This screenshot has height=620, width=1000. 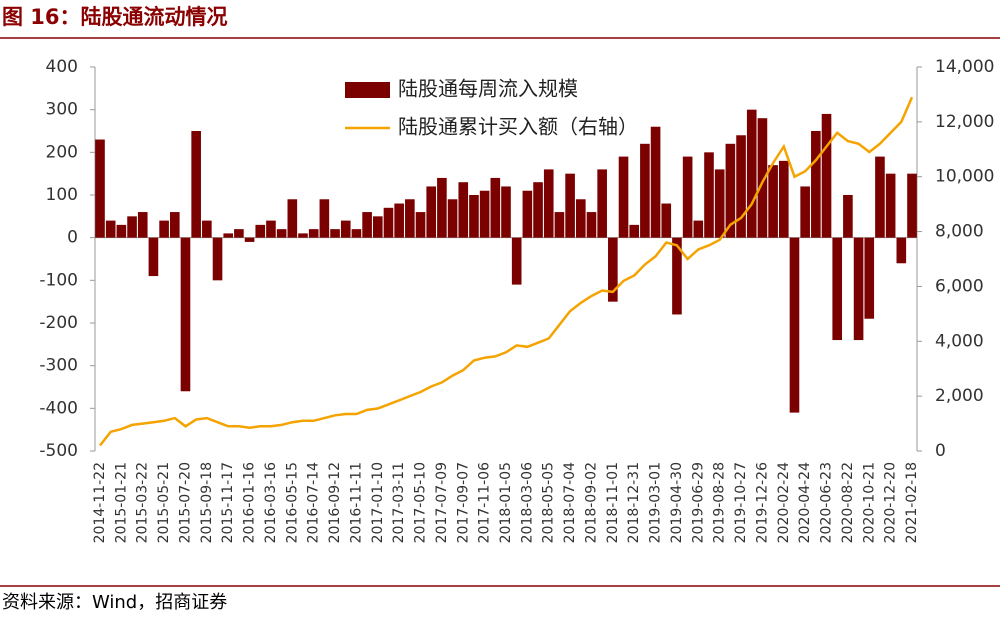 What do you see at coordinates (912, 502) in the screenshot?
I see `x-tick-label: 2021-02-18` at bounding box center [912, 502].